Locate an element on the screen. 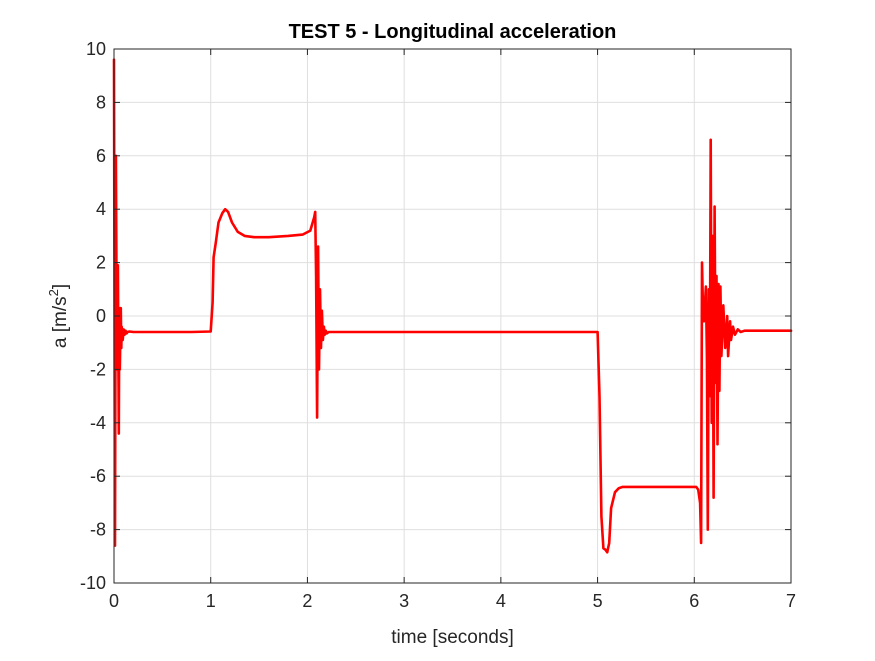 This screenshot has height=661, width=875. y-axis-label-superscript: 2 is located at coordinates (53, 292).